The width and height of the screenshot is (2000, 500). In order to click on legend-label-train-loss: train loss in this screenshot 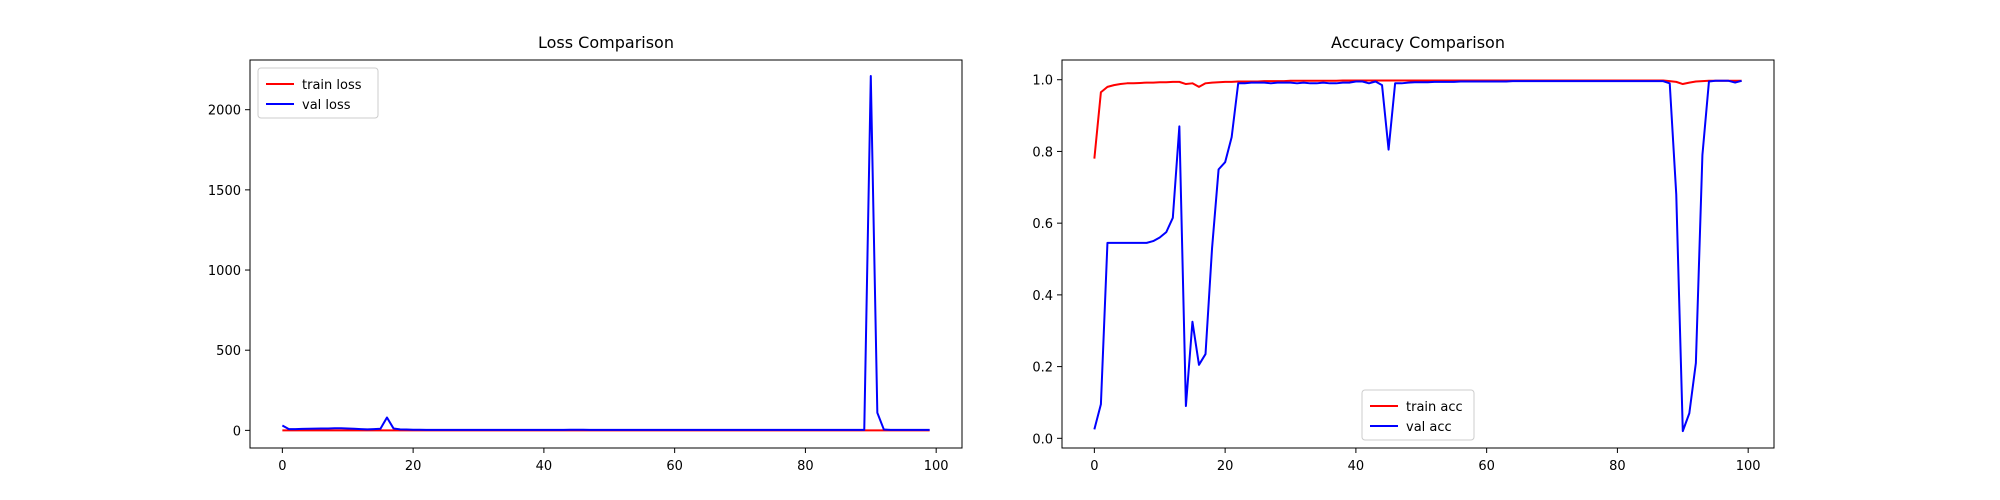, I will do `click(332, 85)`.